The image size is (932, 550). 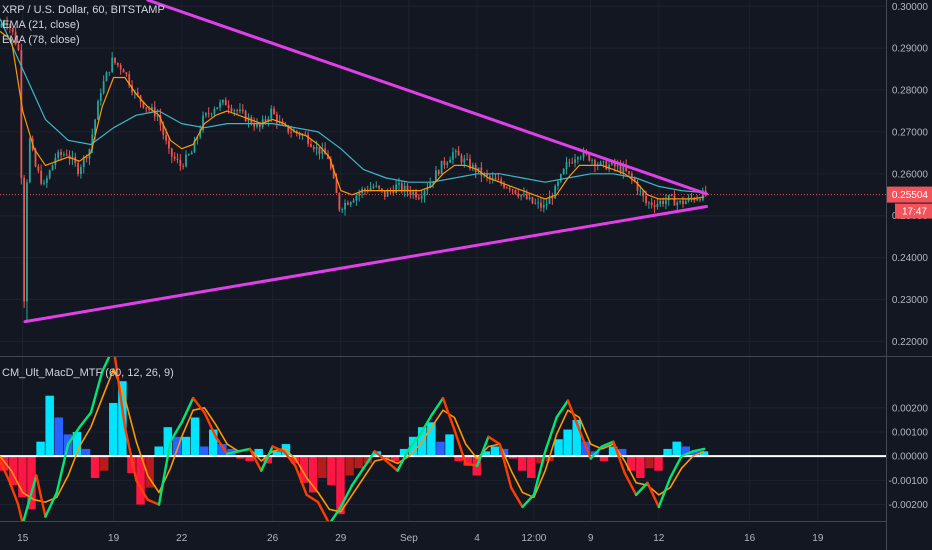 I want to click on price-tick-label: 0.23000, so click(x=910, y=300).